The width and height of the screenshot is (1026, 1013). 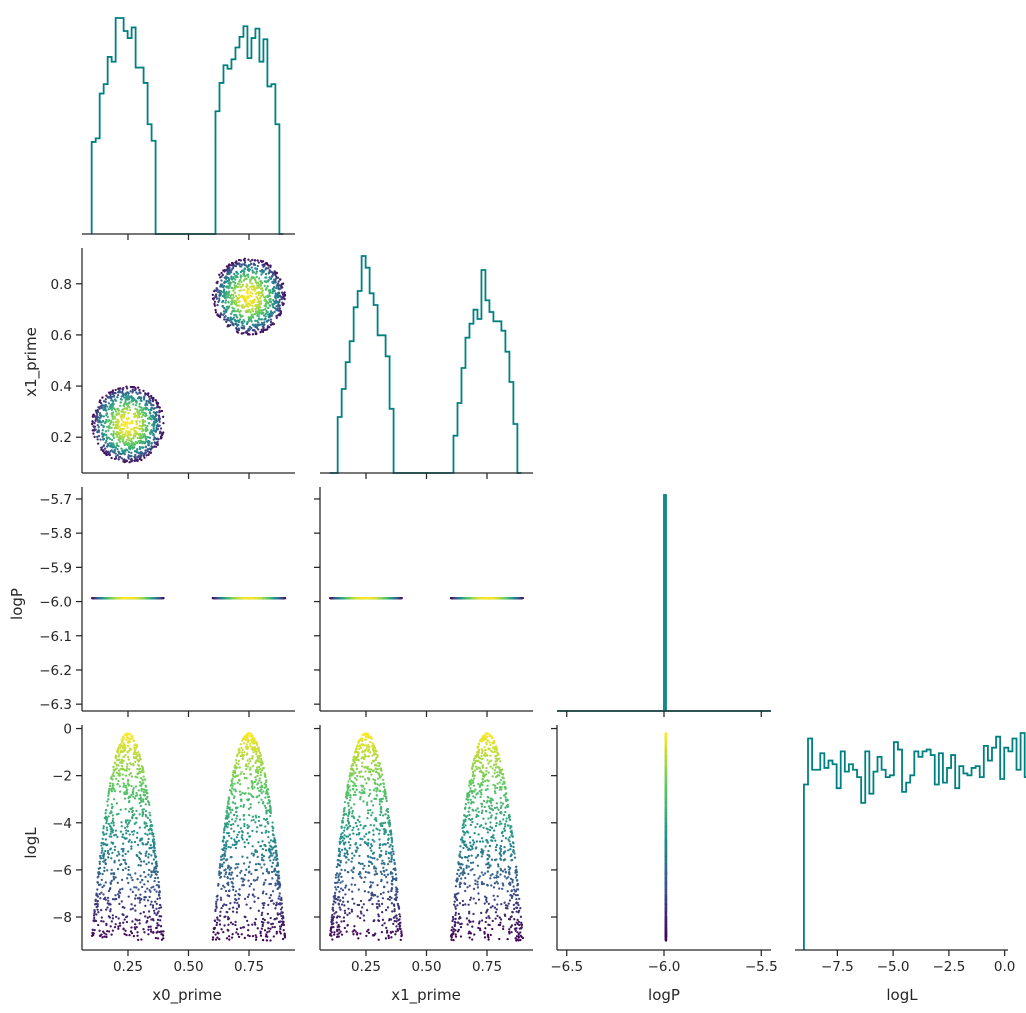 What do you see at coordinates (187, 126) in the screenshot?
I see `histogram-step-x0_prime` at bounding box center [187, 126].